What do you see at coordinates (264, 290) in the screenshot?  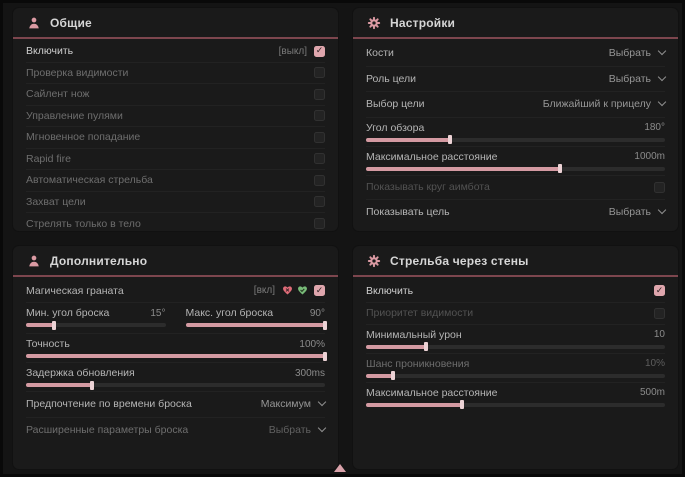 I see `keybind-tag: [вкл]` at bounding box center [264, 290].